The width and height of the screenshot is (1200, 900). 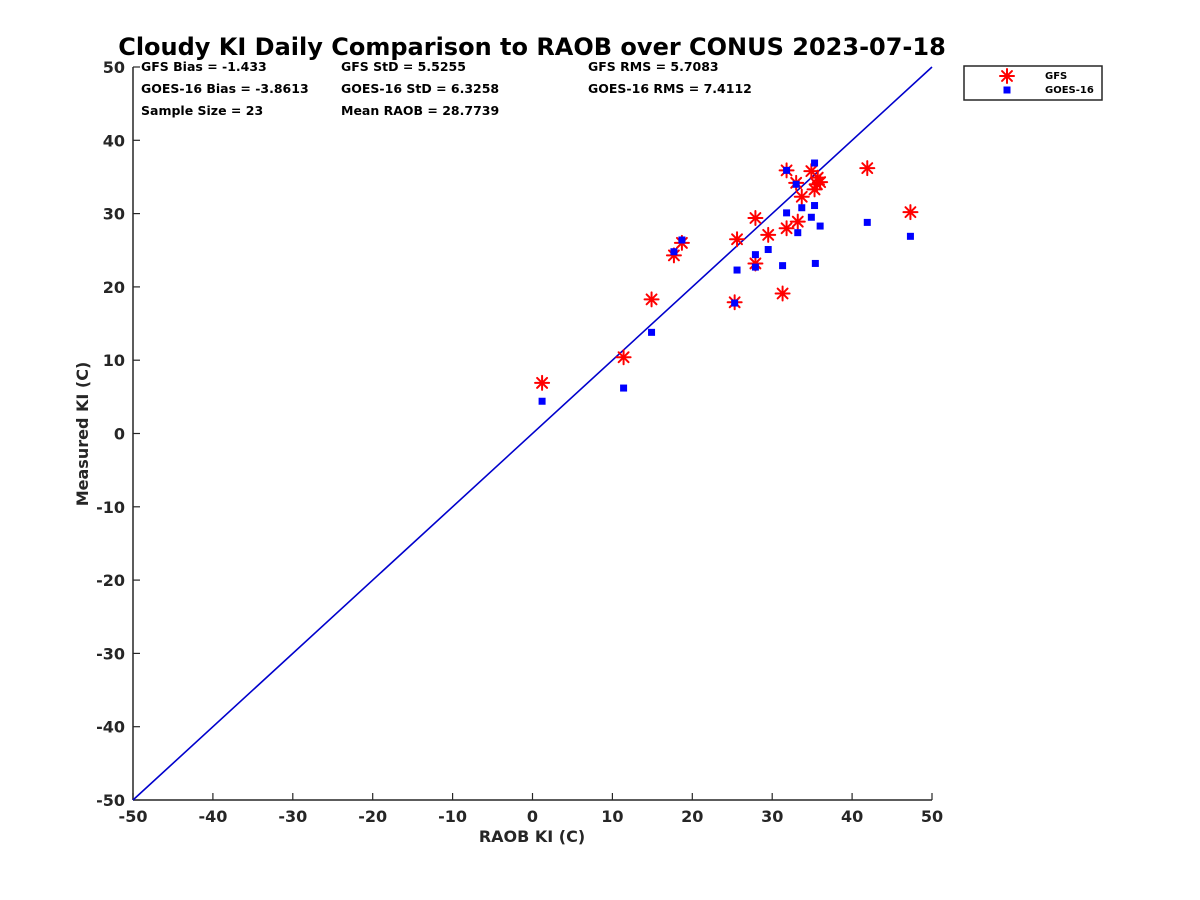 I want to click on y-tick-label: -10, so click(x=110, y=507).